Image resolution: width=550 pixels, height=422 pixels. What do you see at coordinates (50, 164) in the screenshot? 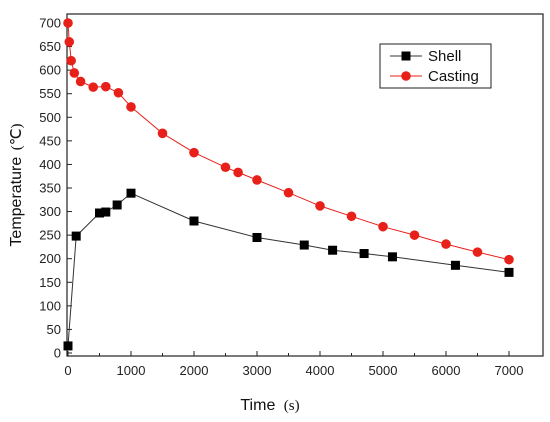
I see `y-tick-label: 400` at bounding box center [50, 164].